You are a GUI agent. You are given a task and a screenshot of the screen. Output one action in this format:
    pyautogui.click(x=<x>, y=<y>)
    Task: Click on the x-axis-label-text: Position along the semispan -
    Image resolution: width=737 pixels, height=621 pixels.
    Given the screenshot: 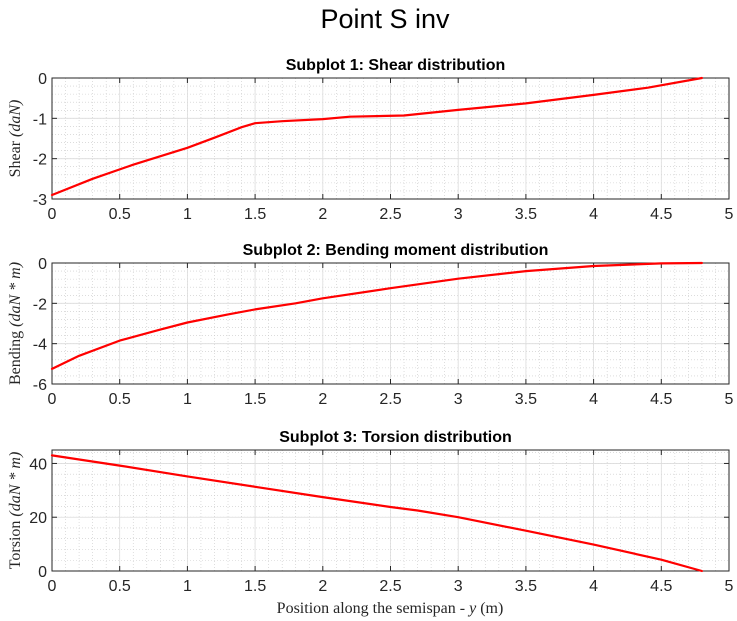 What is the action you would take?
    pyautogui.click(x=373, y=608)
    